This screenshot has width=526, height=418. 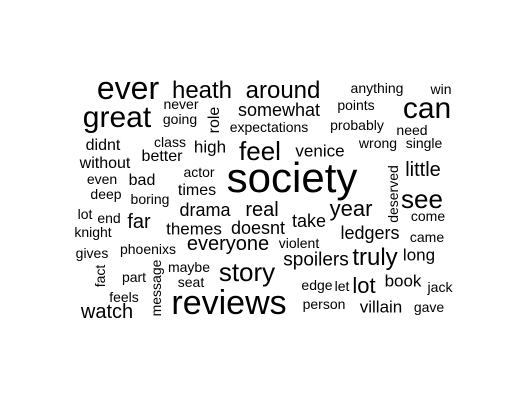 What do you see at coordinates (100, 276) in the screenshot?
I see `word-fact: fact` at bounding box center [100, 276].